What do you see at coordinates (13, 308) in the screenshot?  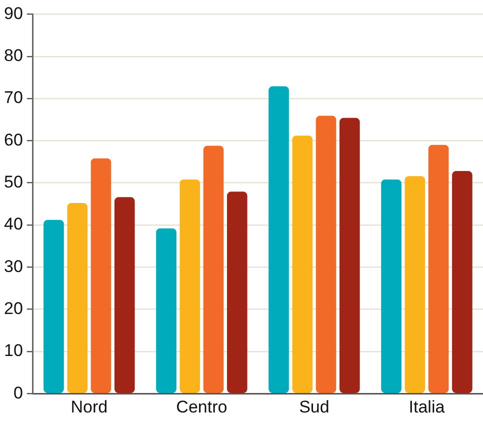 I see `y-tick-label: 20` at bounding box center [13, 308].